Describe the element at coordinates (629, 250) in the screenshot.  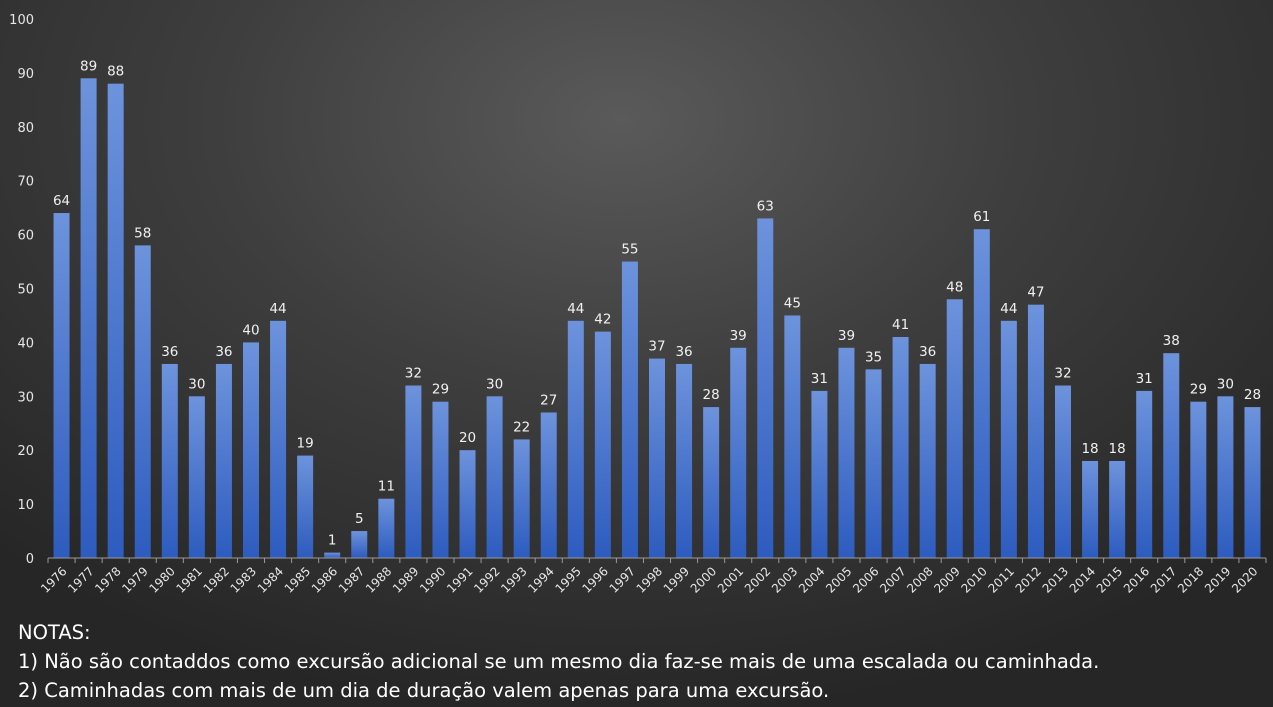
I see `data-label-1997: 55` at that location.